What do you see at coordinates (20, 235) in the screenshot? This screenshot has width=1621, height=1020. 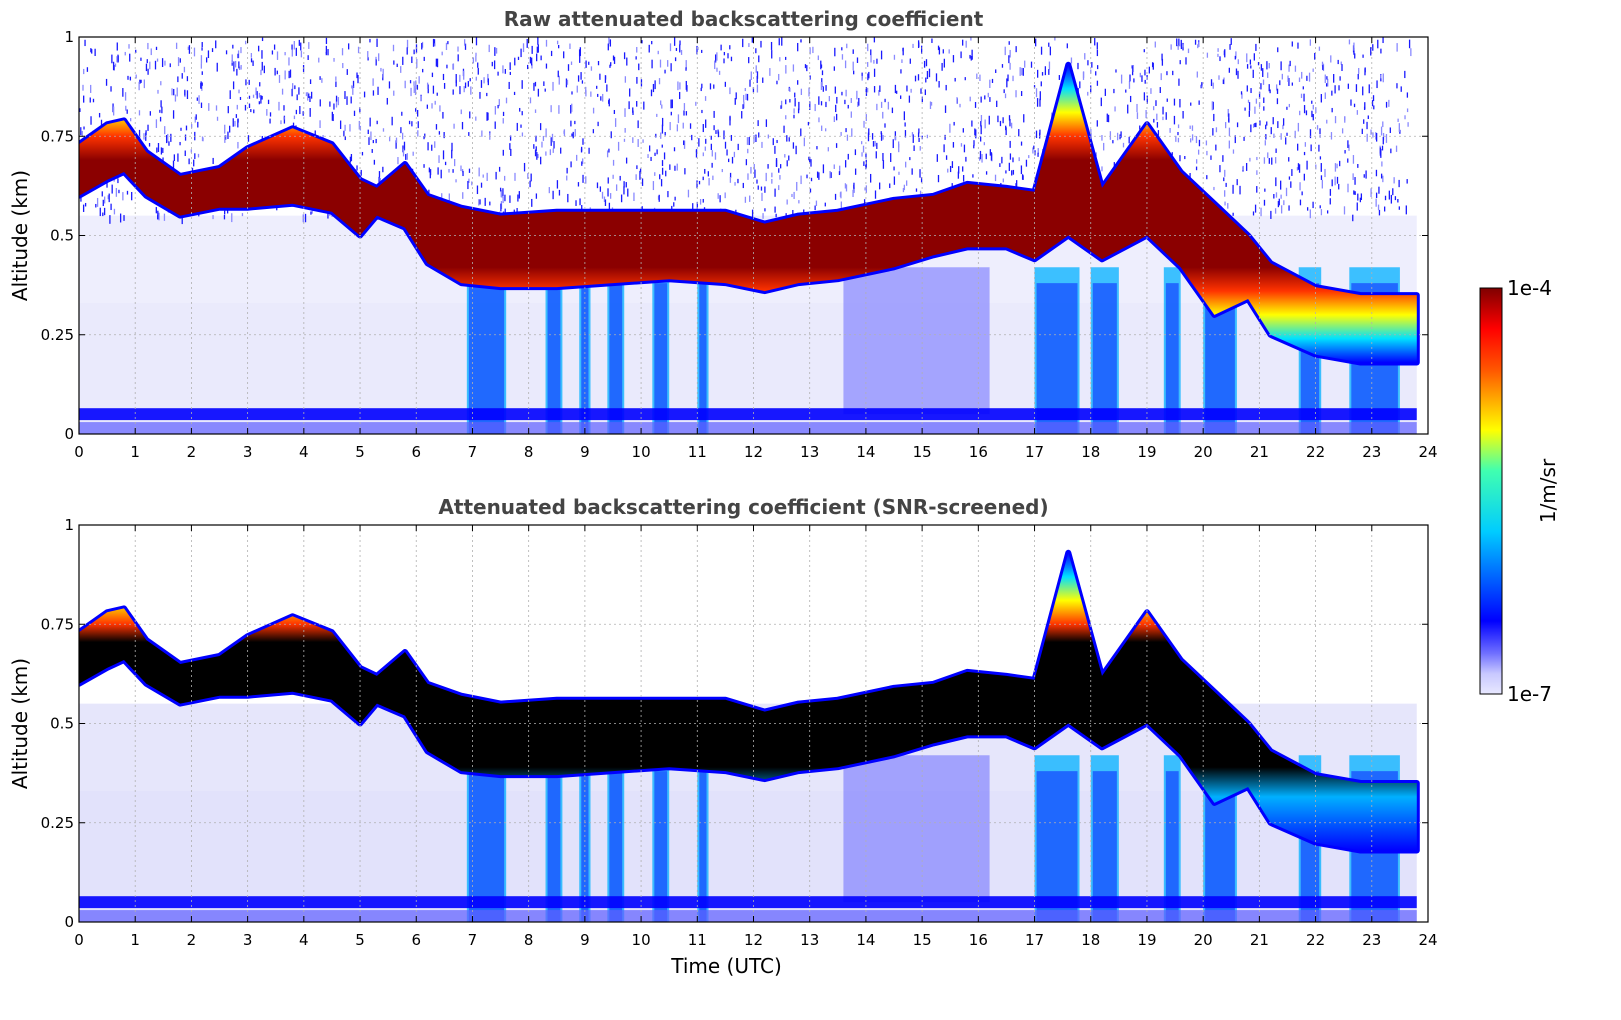 I see `y-axis-label: Altitude (km)` at bounding box center [20, 235].